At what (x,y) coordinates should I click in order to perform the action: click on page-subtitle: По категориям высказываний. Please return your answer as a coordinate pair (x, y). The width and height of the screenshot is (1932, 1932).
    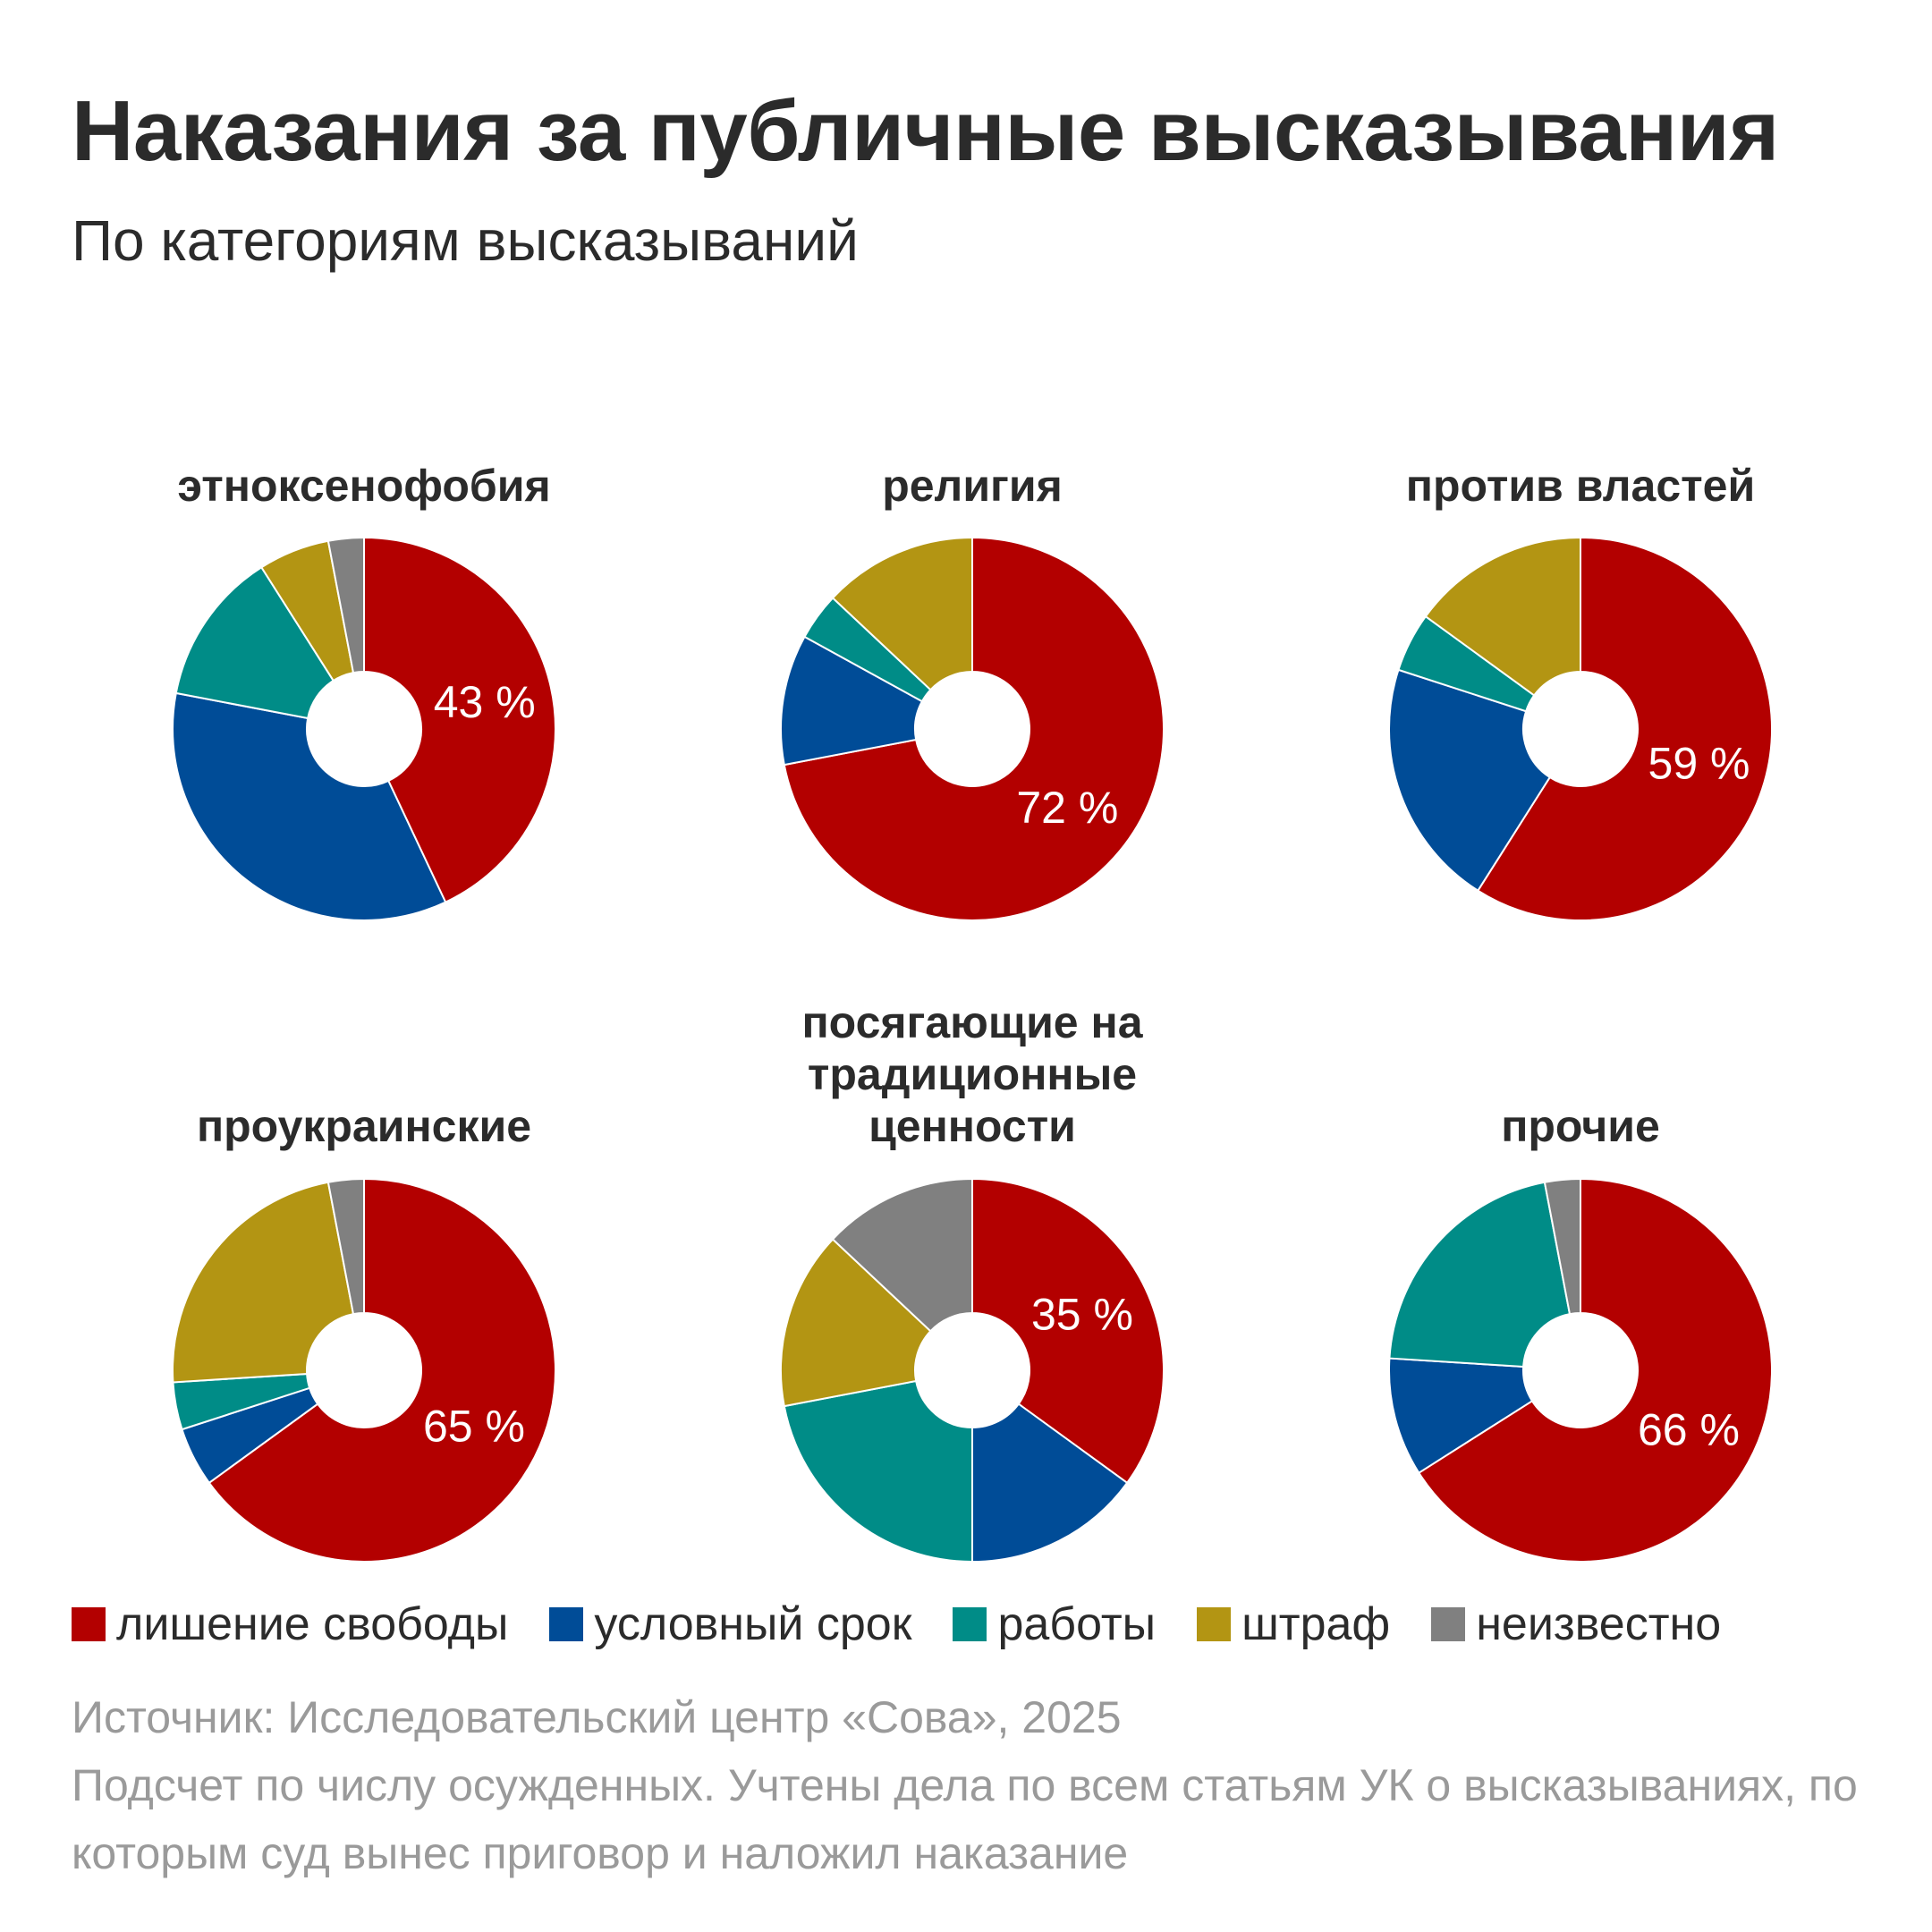
    Looking at the image, I should click on (465, 240).